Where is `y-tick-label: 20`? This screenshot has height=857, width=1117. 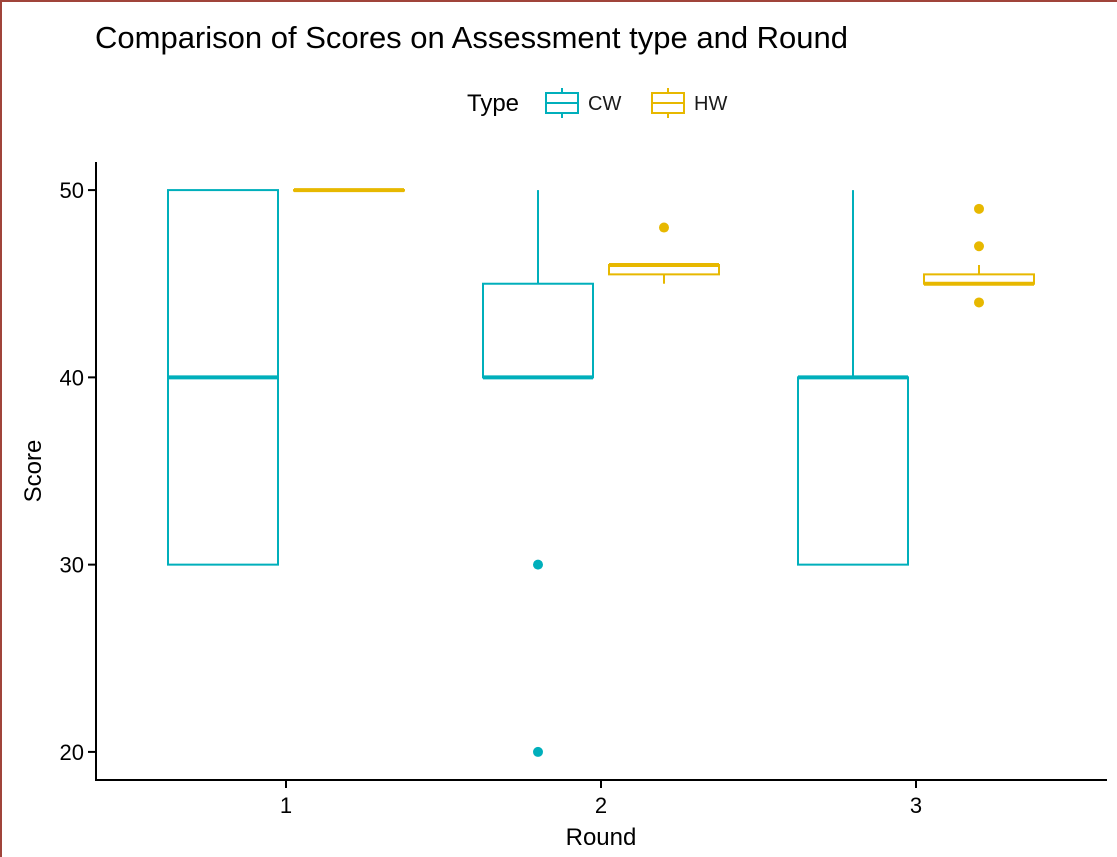
y-tick-label: 20 is located at coordinates (72, 752).